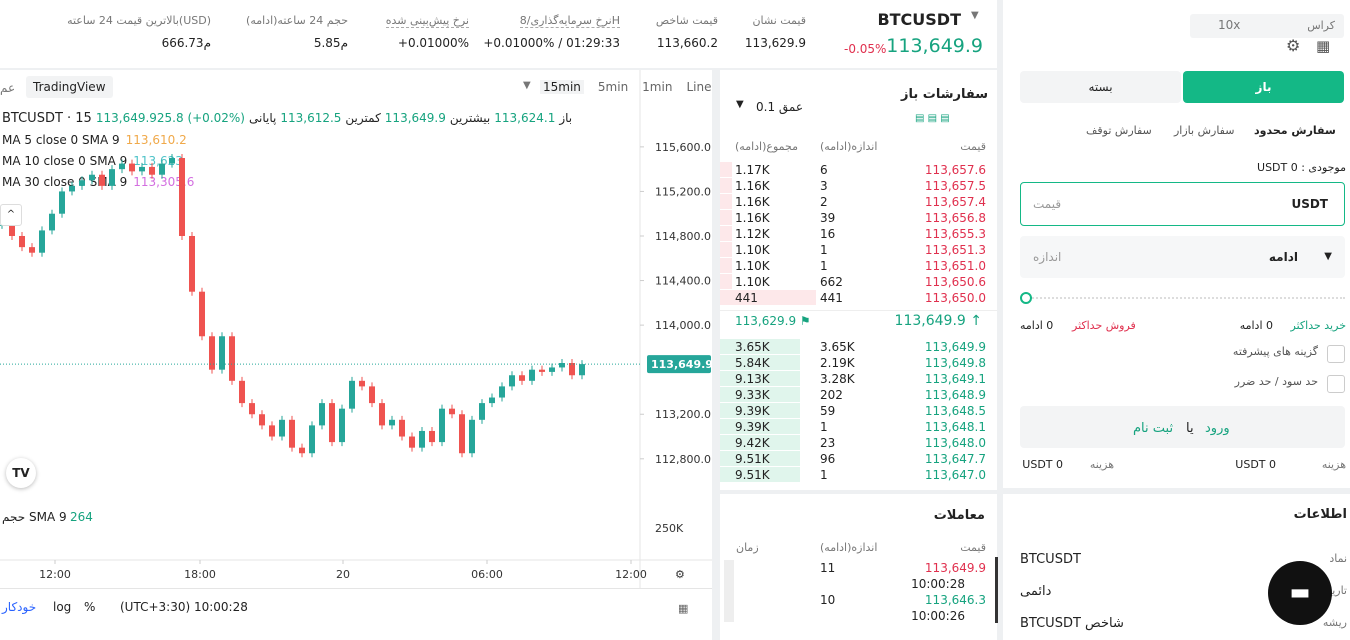 Image resolution: width=1350 pixels, height=640 pixels. I want to click on order-type: سفارش بازار, so click(1204, 130).